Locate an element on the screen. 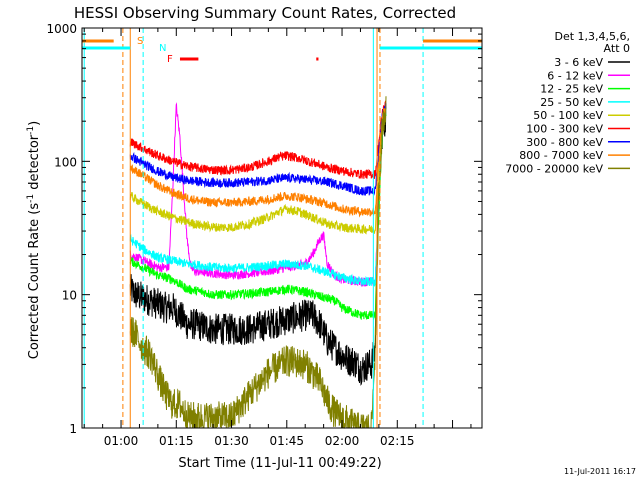 Image resolution: width=640 pixels, height=480 pixels. legend-entry-label: 100 - 300 keV is located at coordinates (564, 129).